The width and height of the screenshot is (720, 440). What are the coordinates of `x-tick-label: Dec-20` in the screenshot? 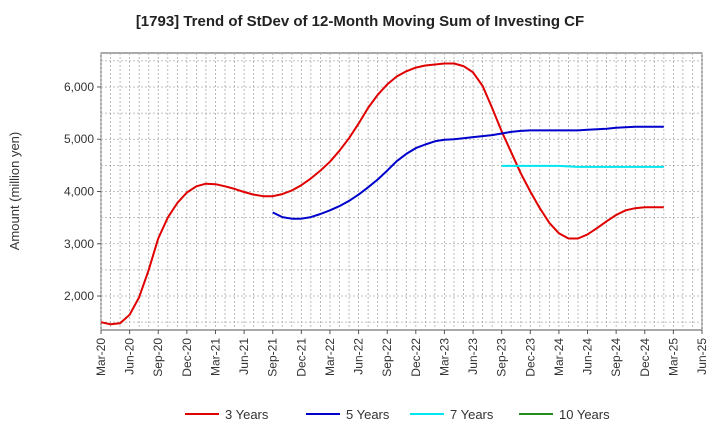 It's located at (187, 357).